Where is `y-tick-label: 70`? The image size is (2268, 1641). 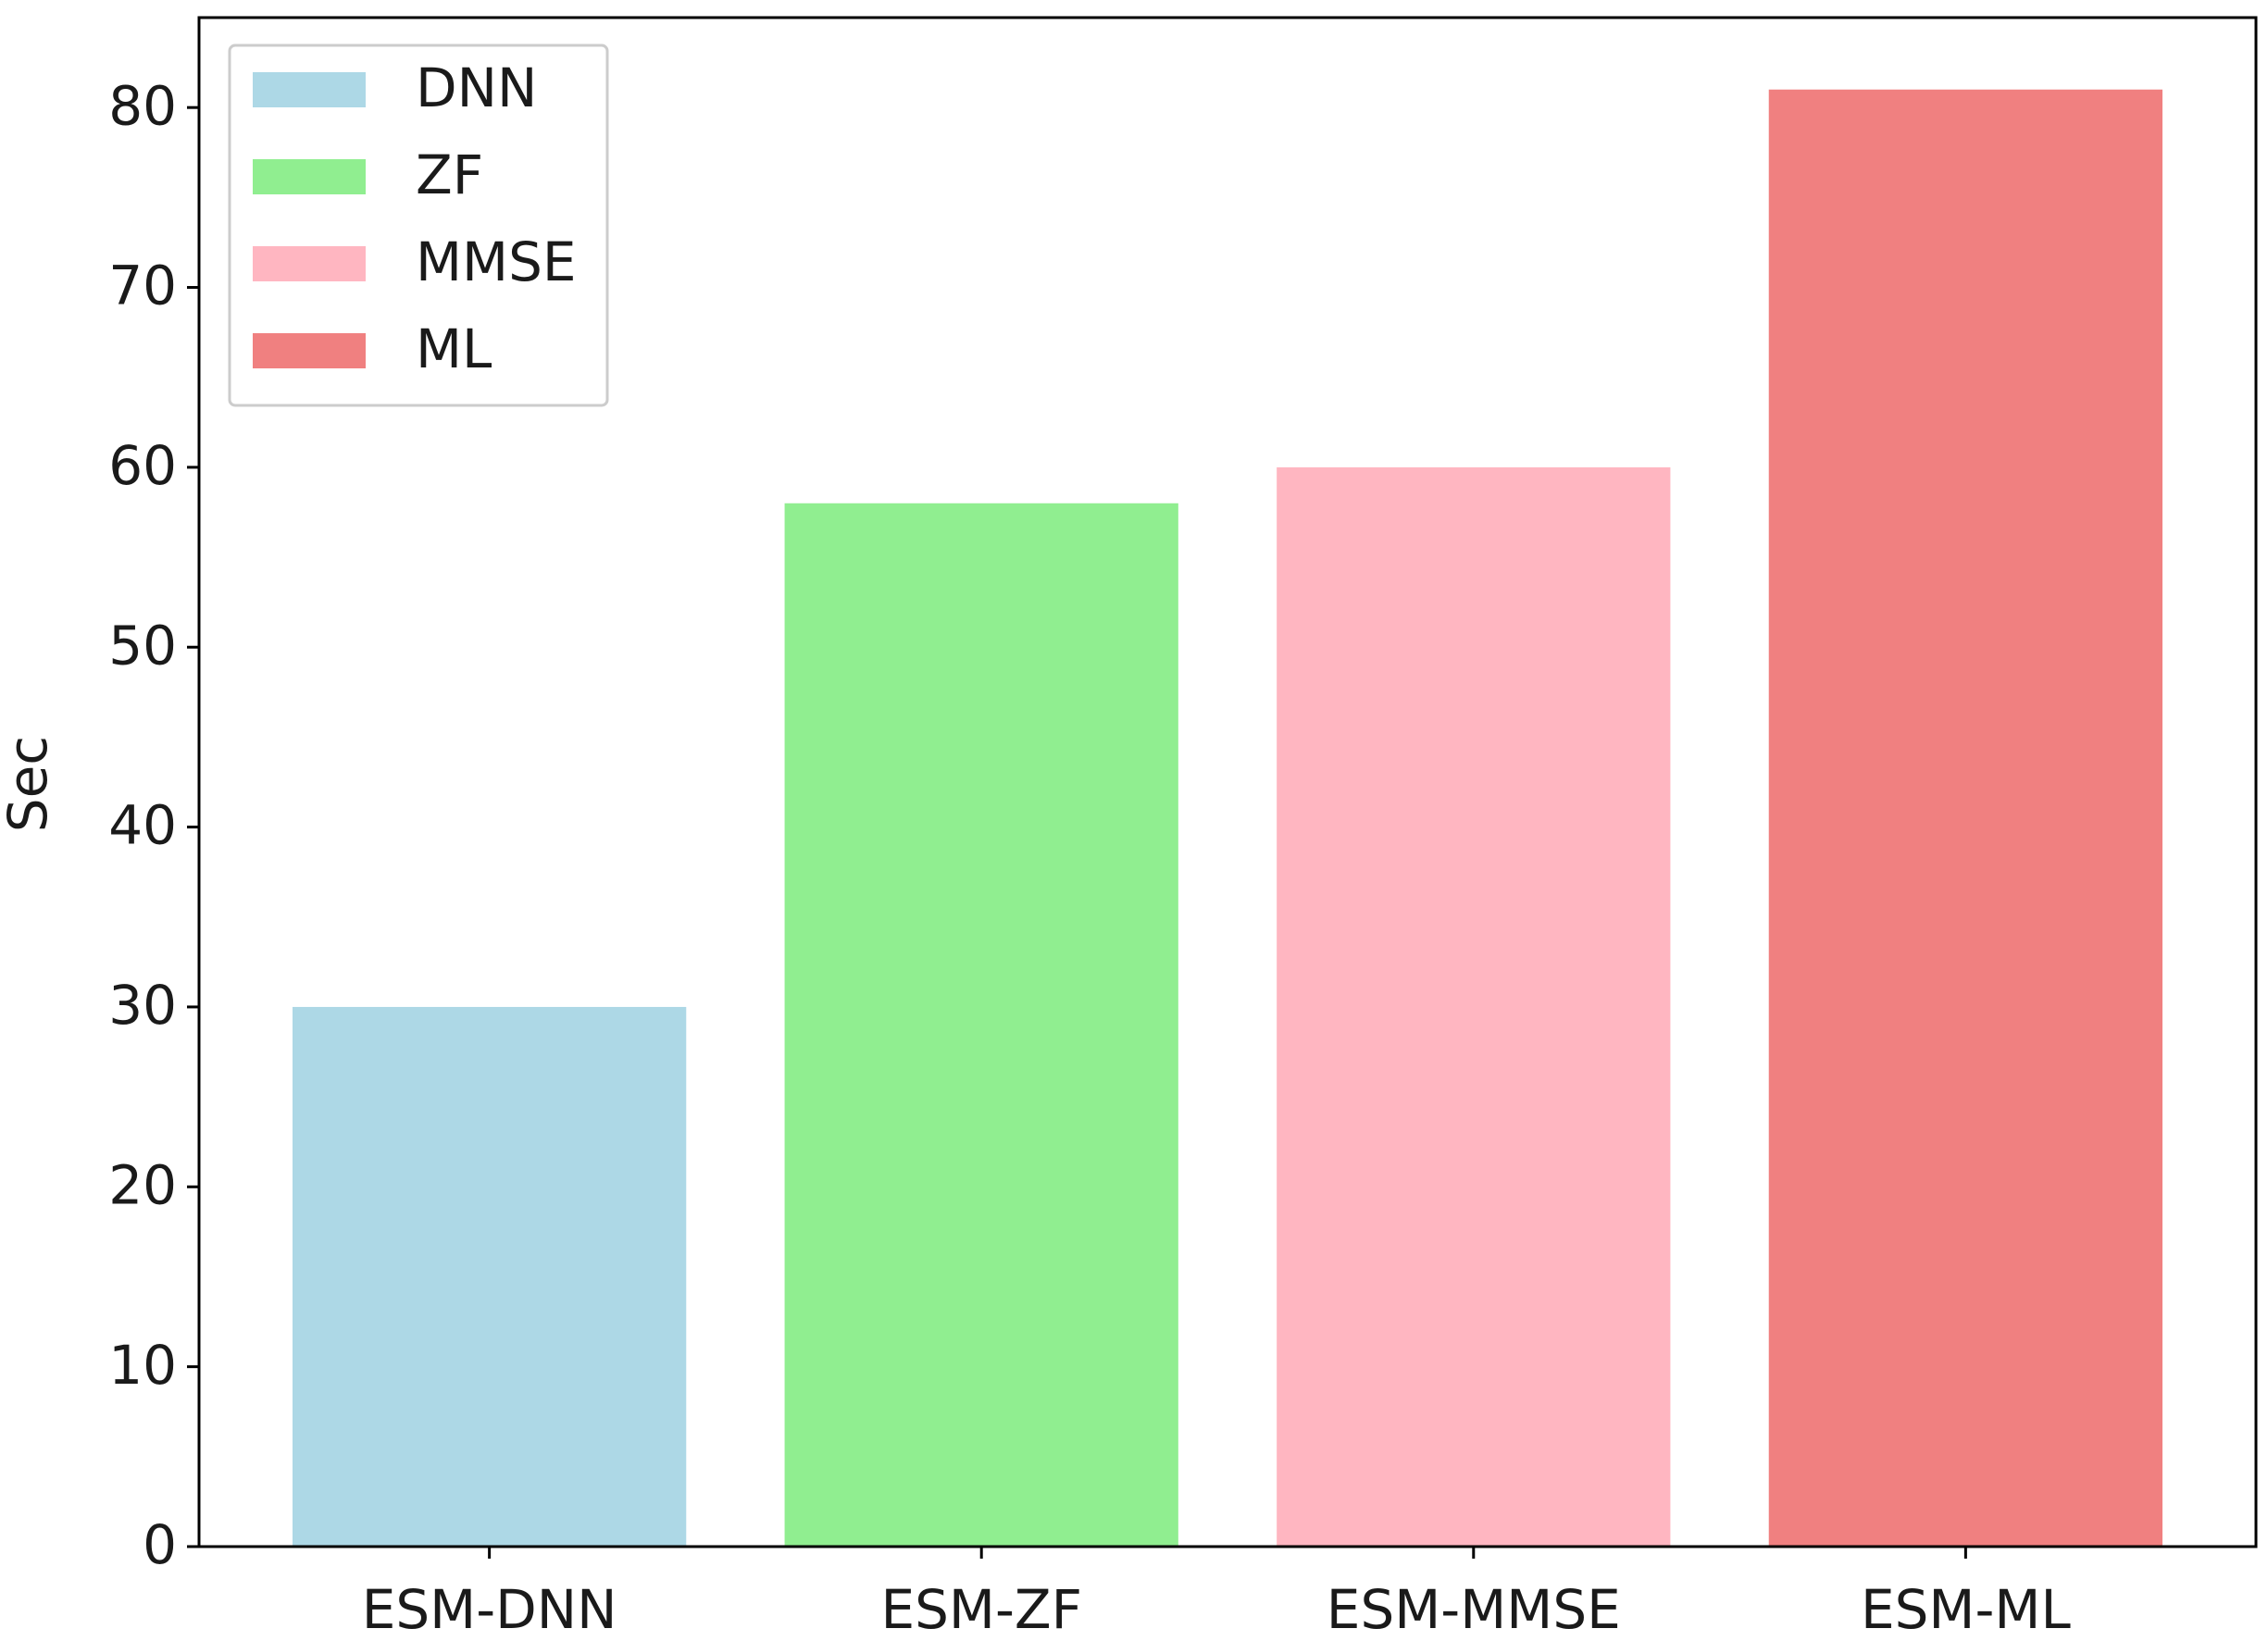 y-tick-label: 70 is located at coordinates (142, 286).